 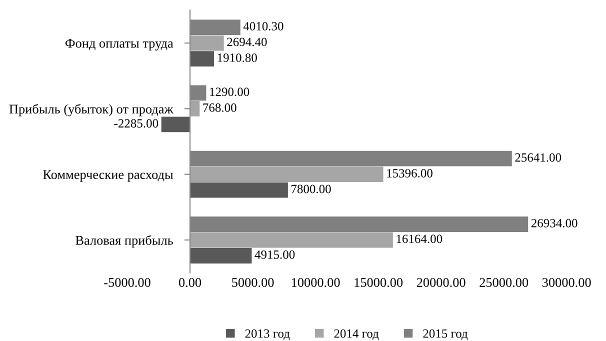 What do you see at coordinates (311, 189) in the screenshot?
I see `data-label: 7800.00` at bounding box center [311, 189].